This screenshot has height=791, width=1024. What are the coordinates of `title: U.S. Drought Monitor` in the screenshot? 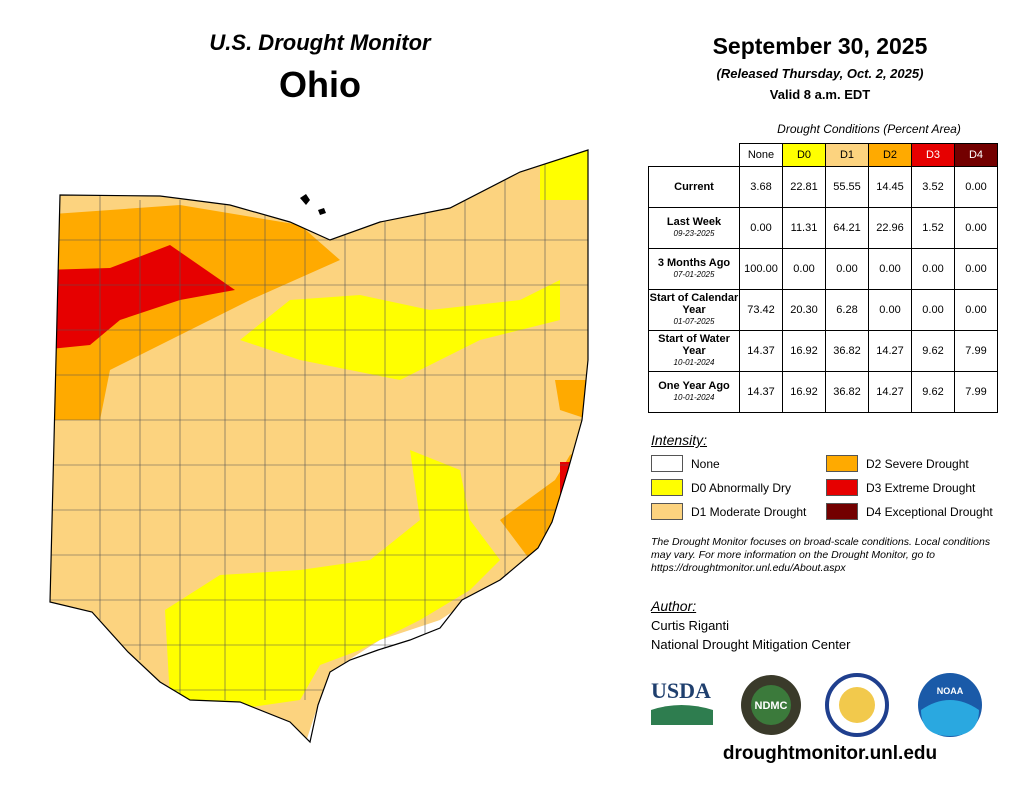 It's located at (320, 42).